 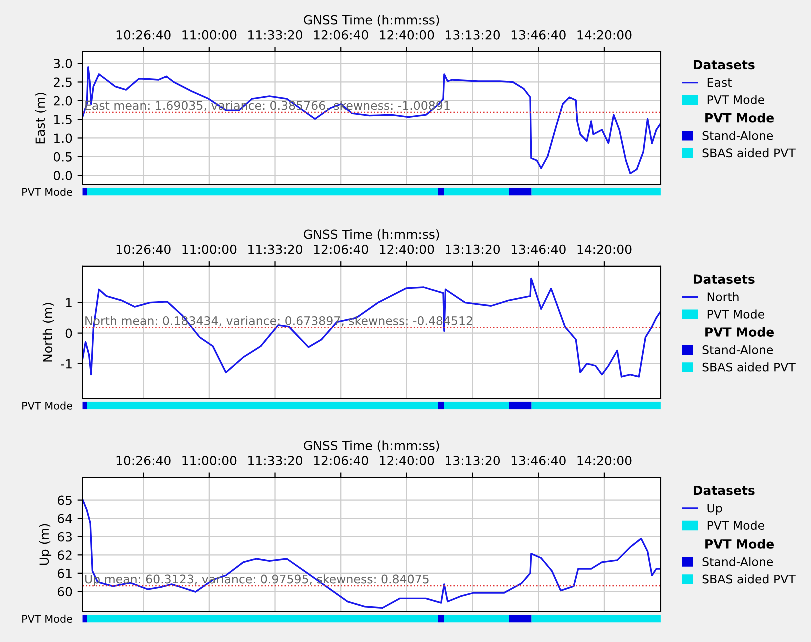 What do you see at coordinates (65, 592) in the screenshot?
I see `y-tick-label: 60` at bounding box center [65, 592].